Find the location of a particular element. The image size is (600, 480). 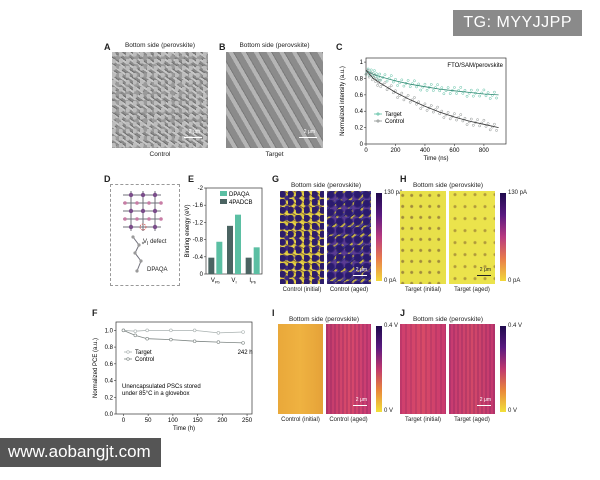

note-line-1: Unencapsulated PSCs stored is located at coordinates (161, 387).